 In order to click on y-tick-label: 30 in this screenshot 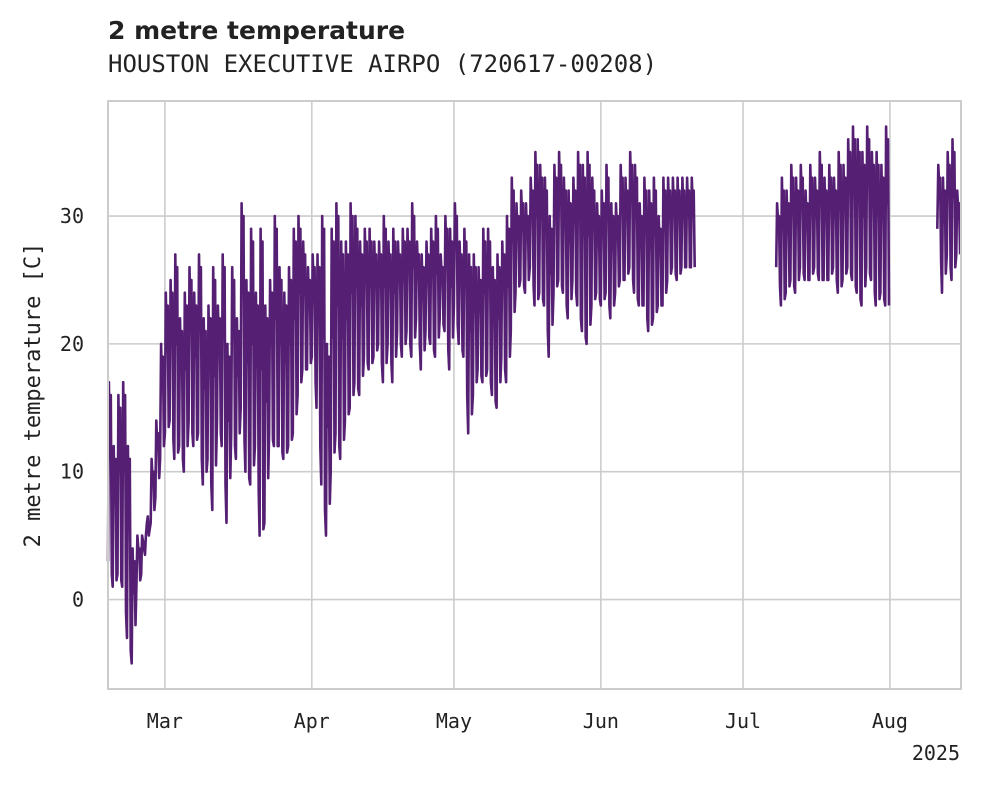, I will do `click(72, 216)`.